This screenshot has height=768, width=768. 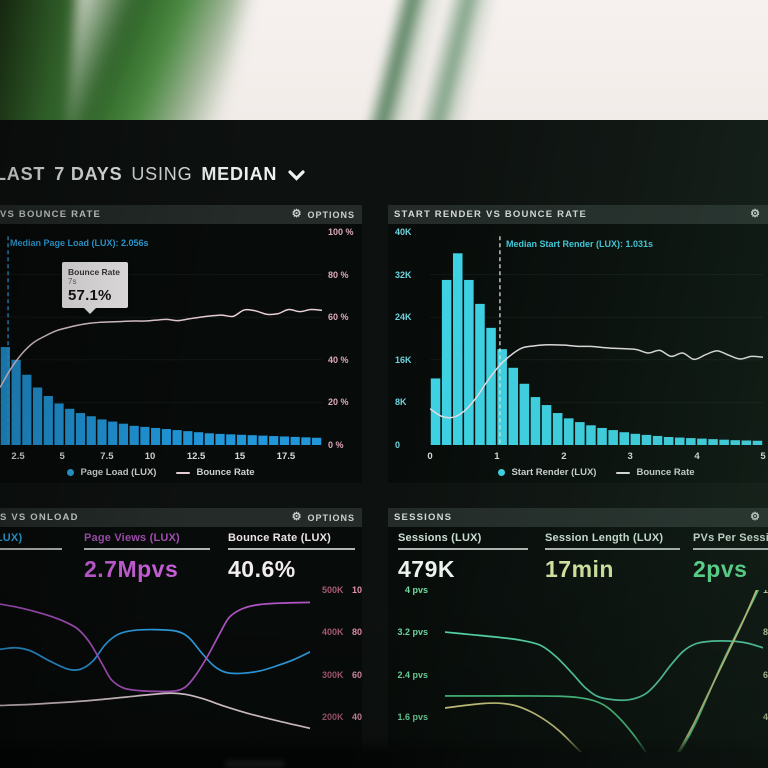 I want to click on onload-trend-lines, so click(x=155, y=672).